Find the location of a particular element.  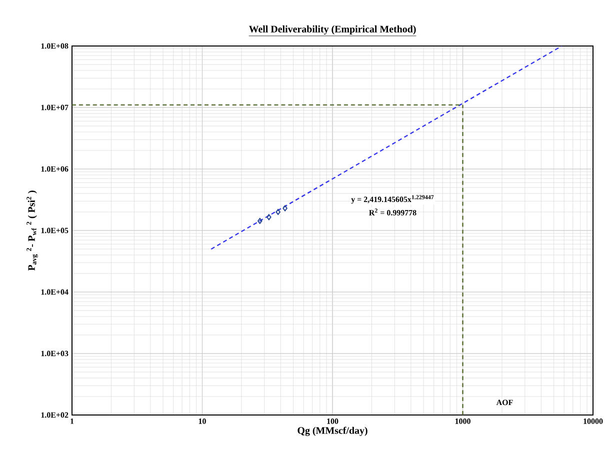

x-axis-title: Qg (MMscf/day) is located at coordinates (333, 431).